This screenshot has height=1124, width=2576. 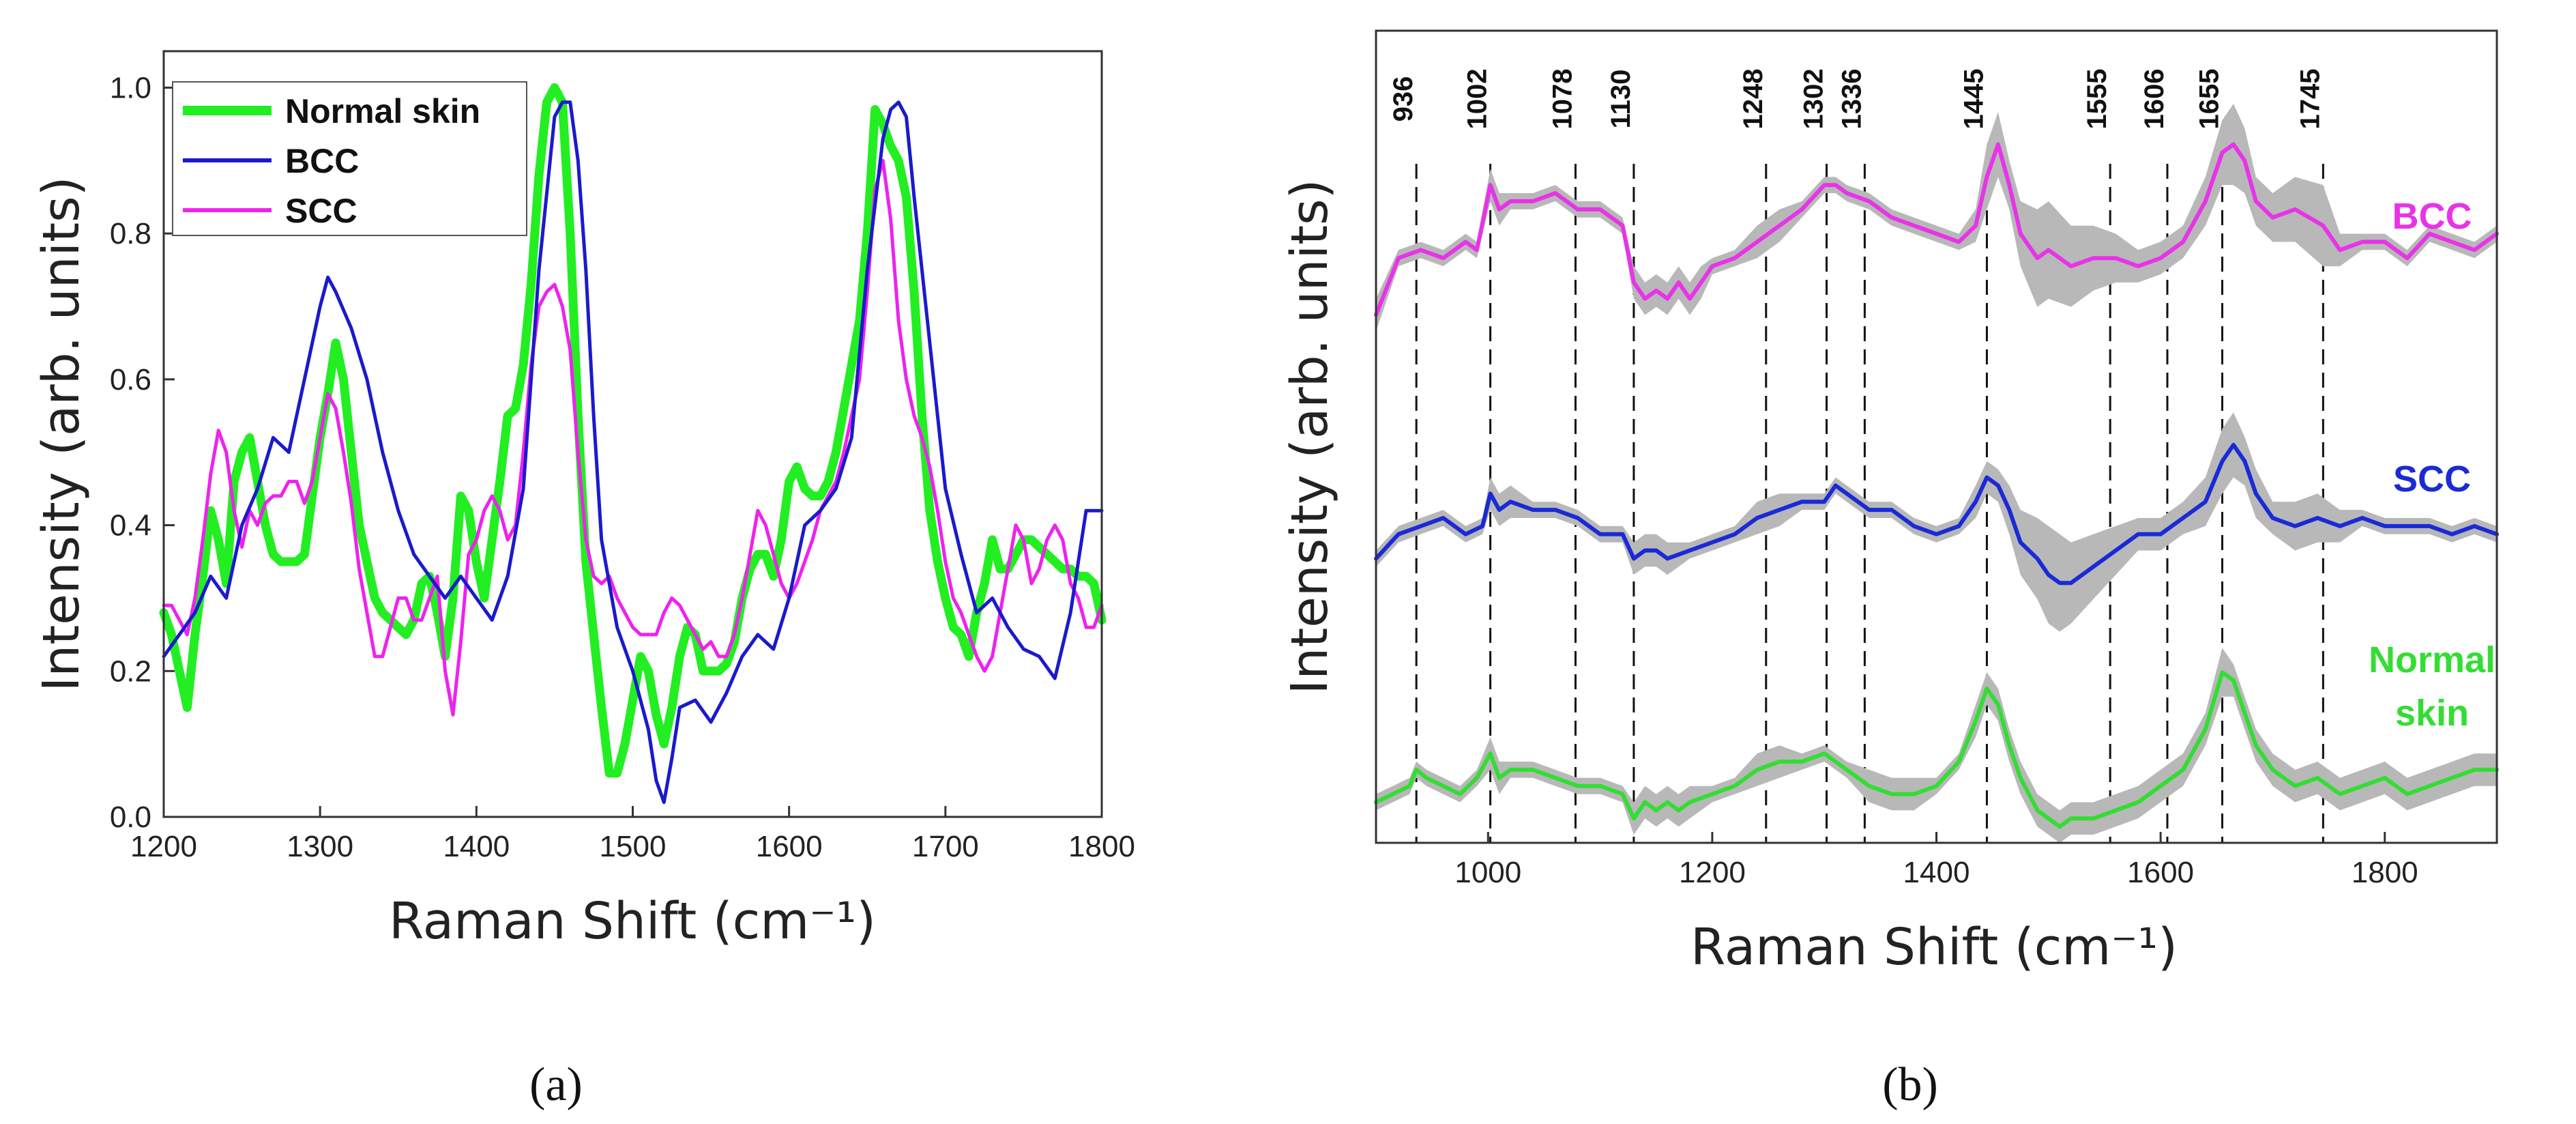 I want to click on panel-a-y-axis-title: Intensity (arb. units), so click(x=62, y=434).